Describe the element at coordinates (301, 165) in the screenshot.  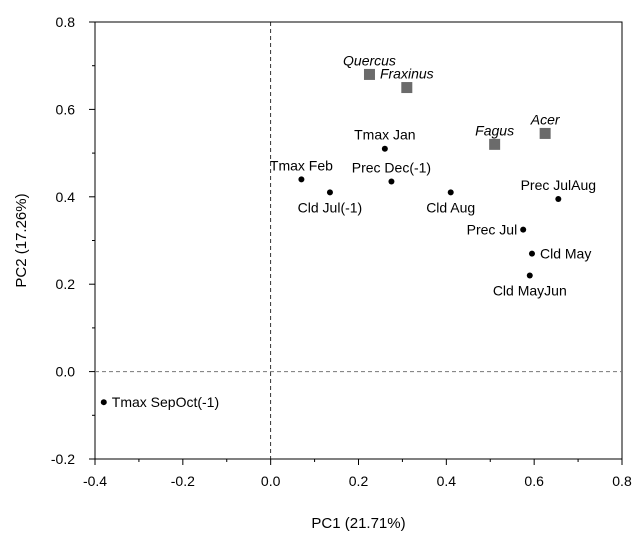
I see `variable-label: Tmax Feb` at that location.